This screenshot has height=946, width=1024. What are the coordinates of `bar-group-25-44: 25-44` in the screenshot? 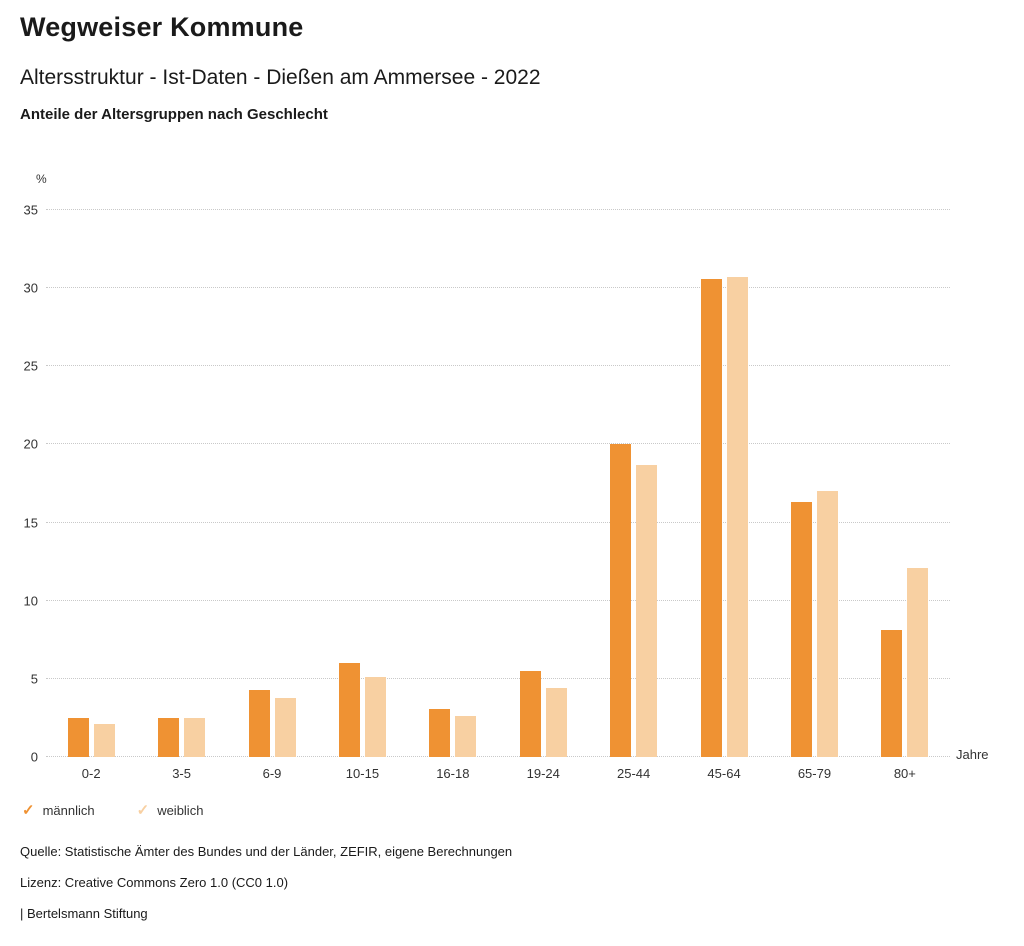 It's located at (633, 495).